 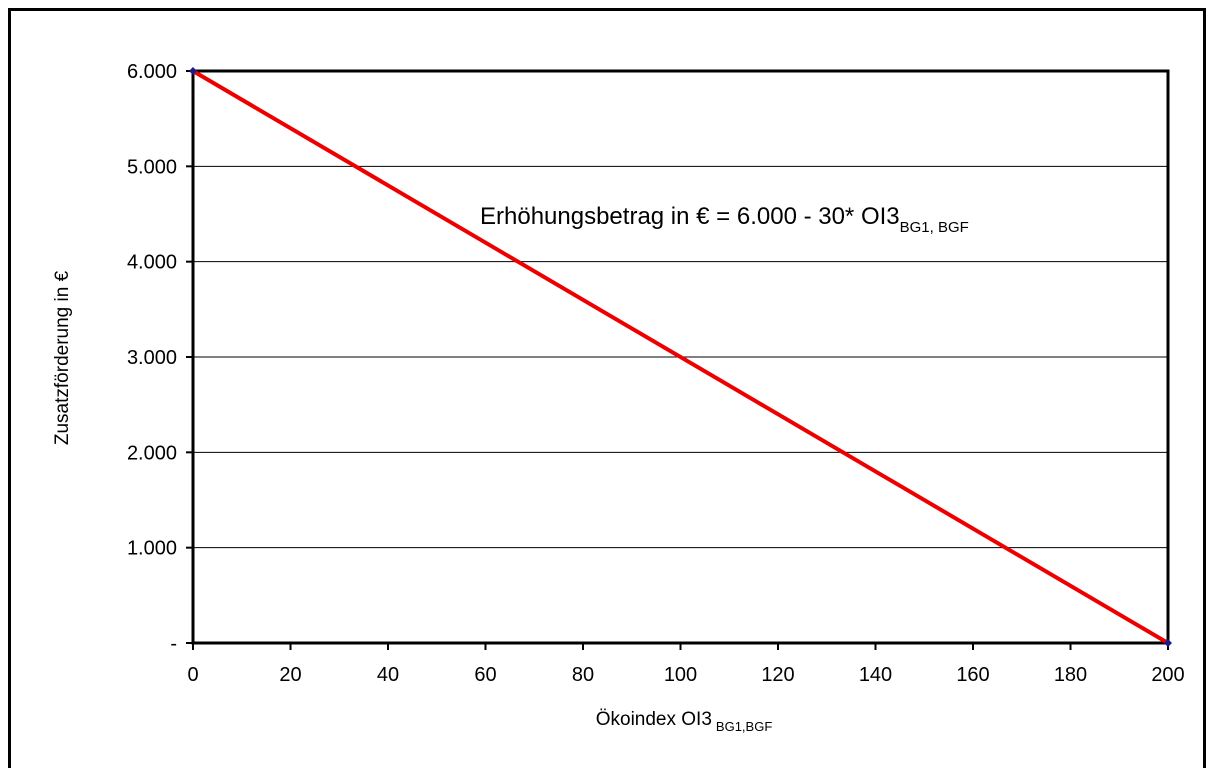 I want to click on x-tick-label: 140, so click(x=875, y=675).